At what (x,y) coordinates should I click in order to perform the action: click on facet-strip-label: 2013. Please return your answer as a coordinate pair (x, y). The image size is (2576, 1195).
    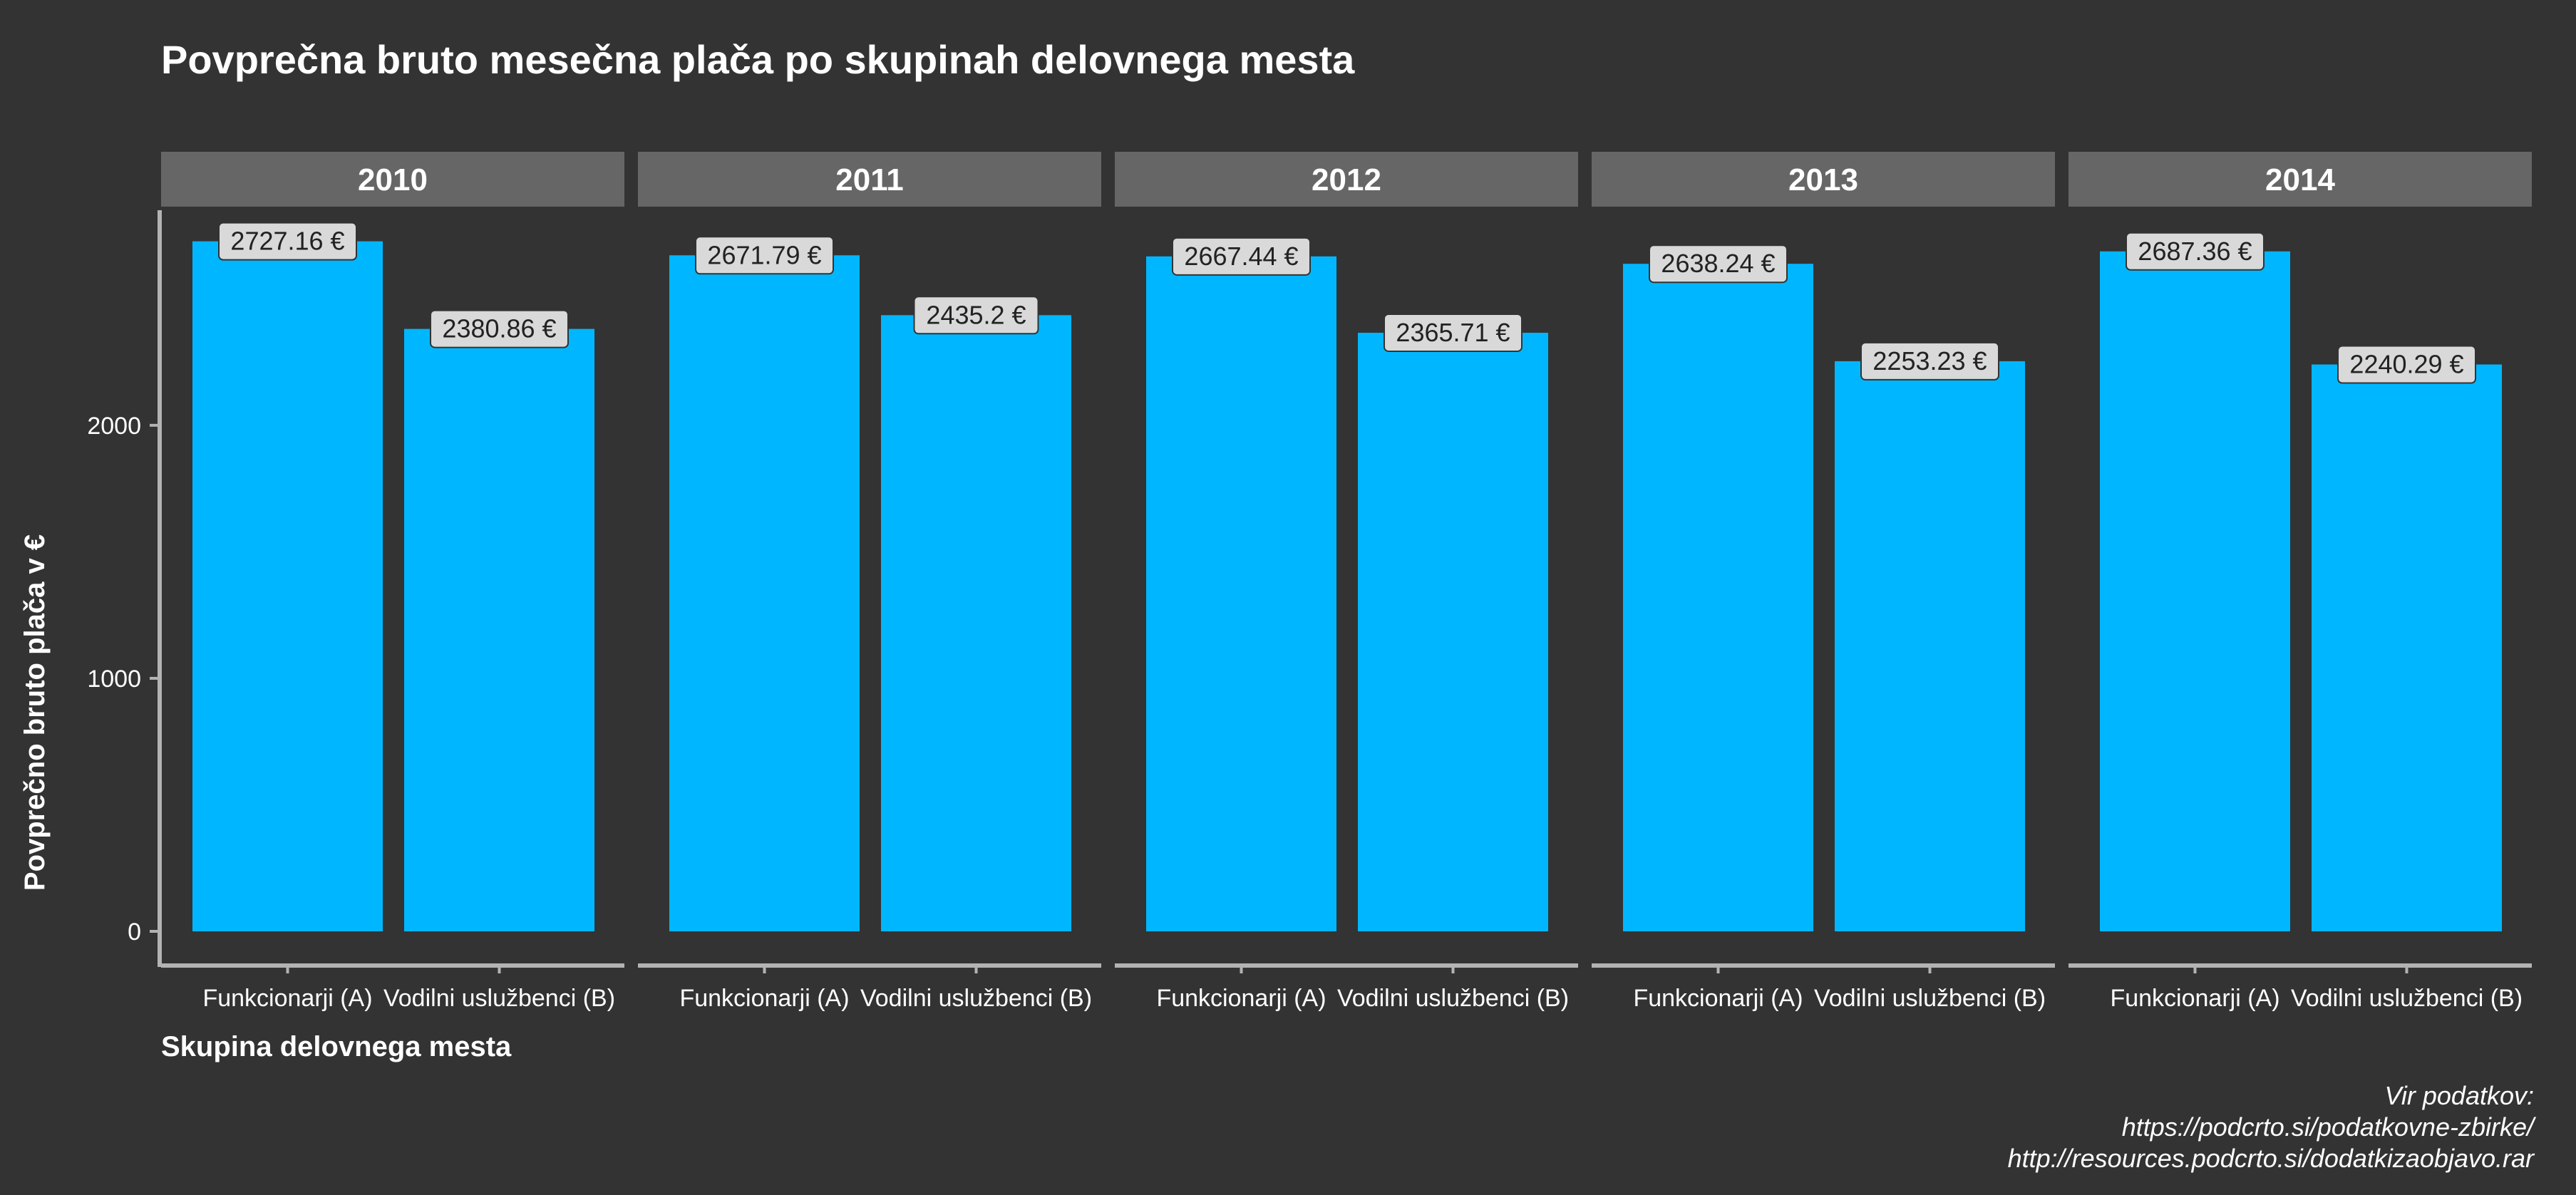
    Looking at the image, I should click on (1823, 179).